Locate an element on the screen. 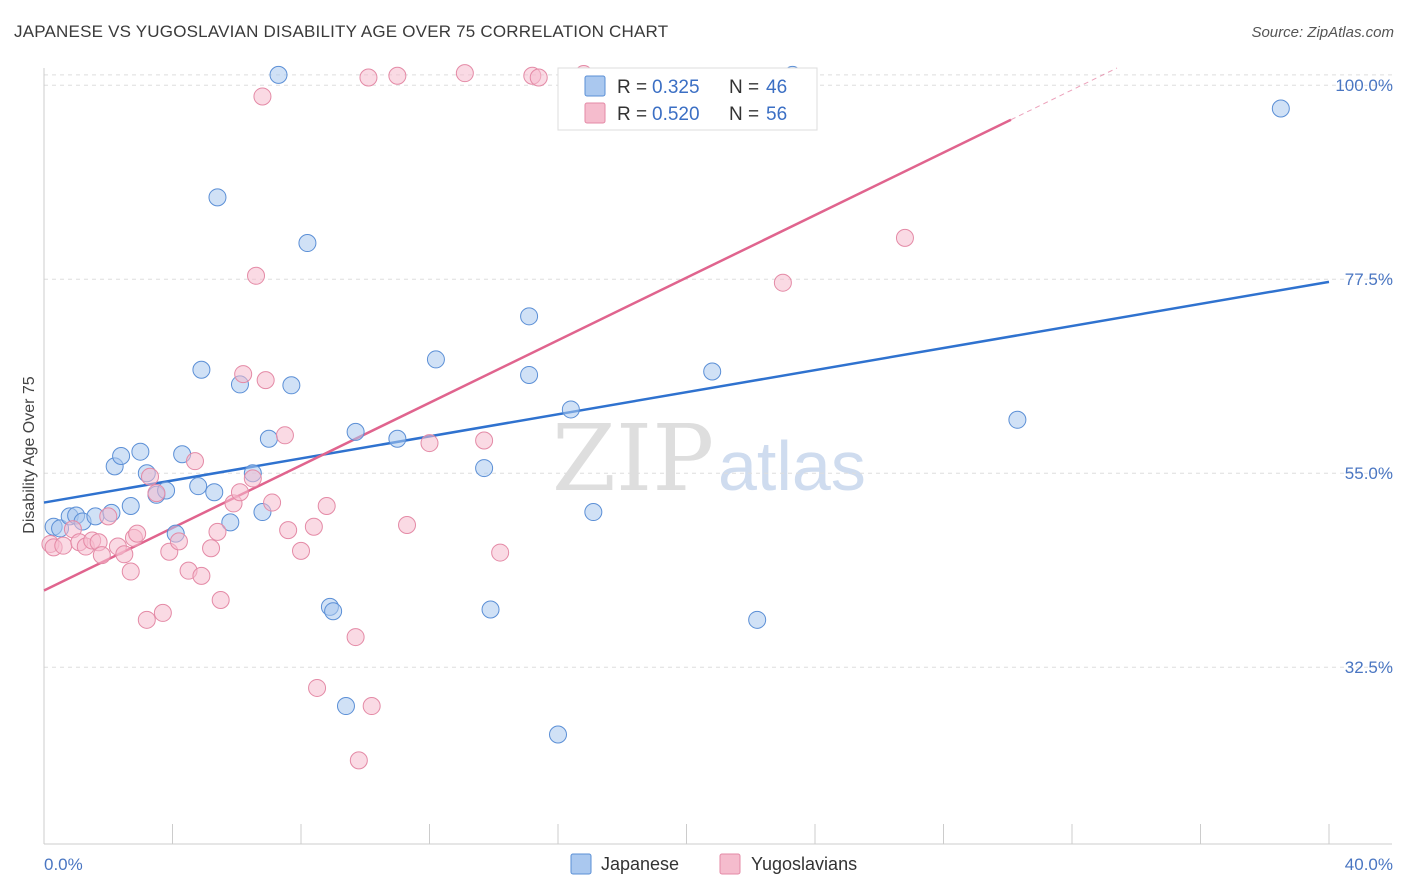  yugoslav-n-label: N = is located at coordinates (744, 114).